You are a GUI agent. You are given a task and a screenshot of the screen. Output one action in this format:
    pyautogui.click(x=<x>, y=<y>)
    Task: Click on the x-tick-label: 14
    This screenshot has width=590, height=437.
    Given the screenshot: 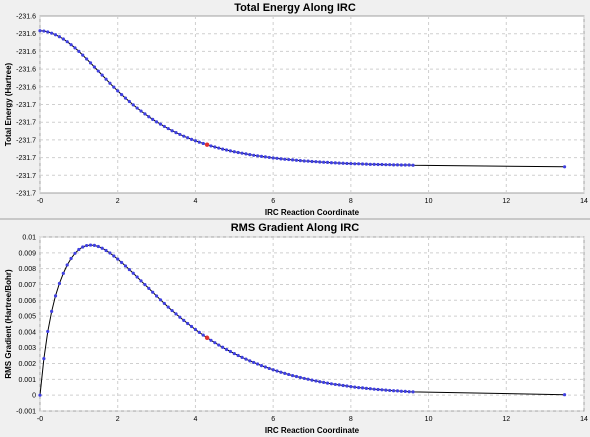 What is the action you would take?
    pyautogui.click(x=584, y=419)
    